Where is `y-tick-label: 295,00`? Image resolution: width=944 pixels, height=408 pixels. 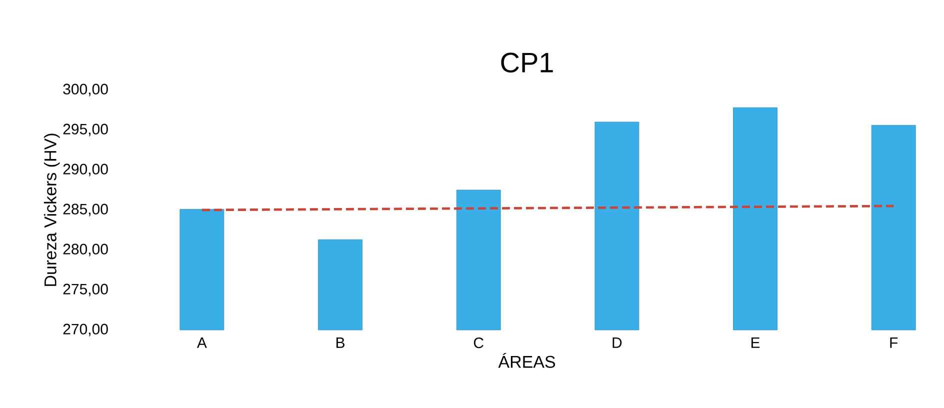 y-tick-label: 295,00 is located at coordinates (85, 130).